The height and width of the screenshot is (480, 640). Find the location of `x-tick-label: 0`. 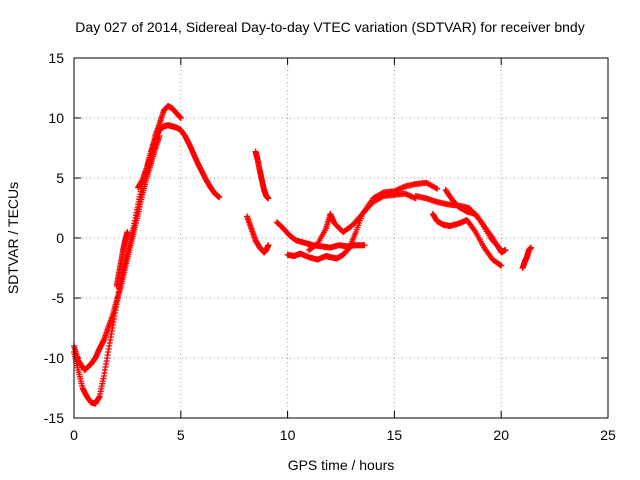

x-tick-label: 0 is located at coordinates (74, 435).